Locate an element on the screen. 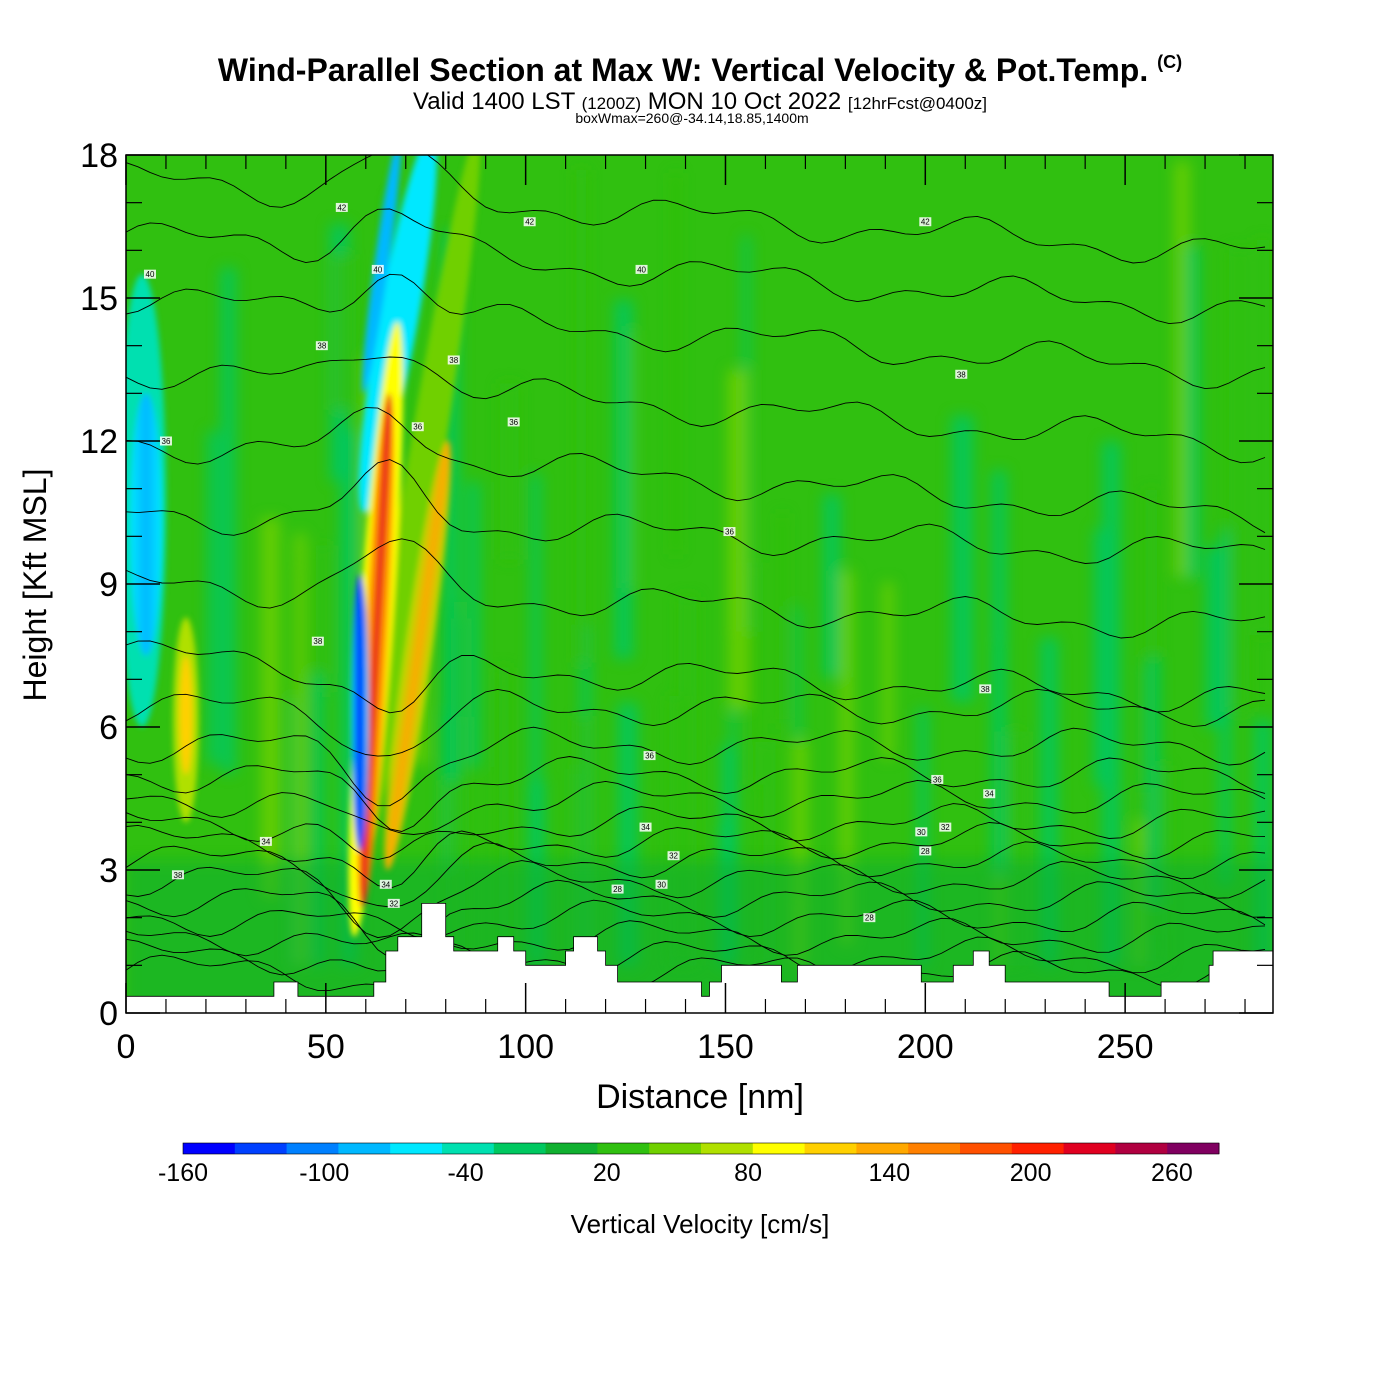  colorbar-frame is located at coordinates (701, 1148).